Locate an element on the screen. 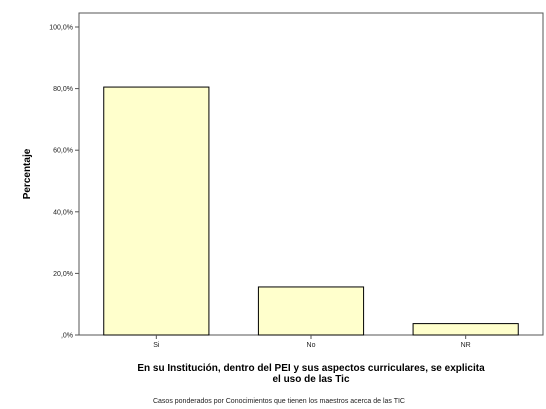 The image size is (546, 409). y-axis-ticks: ,0% 20,0% 40,0% 60,0% 80,0% 100,0% is located at coordinates (64, 182).